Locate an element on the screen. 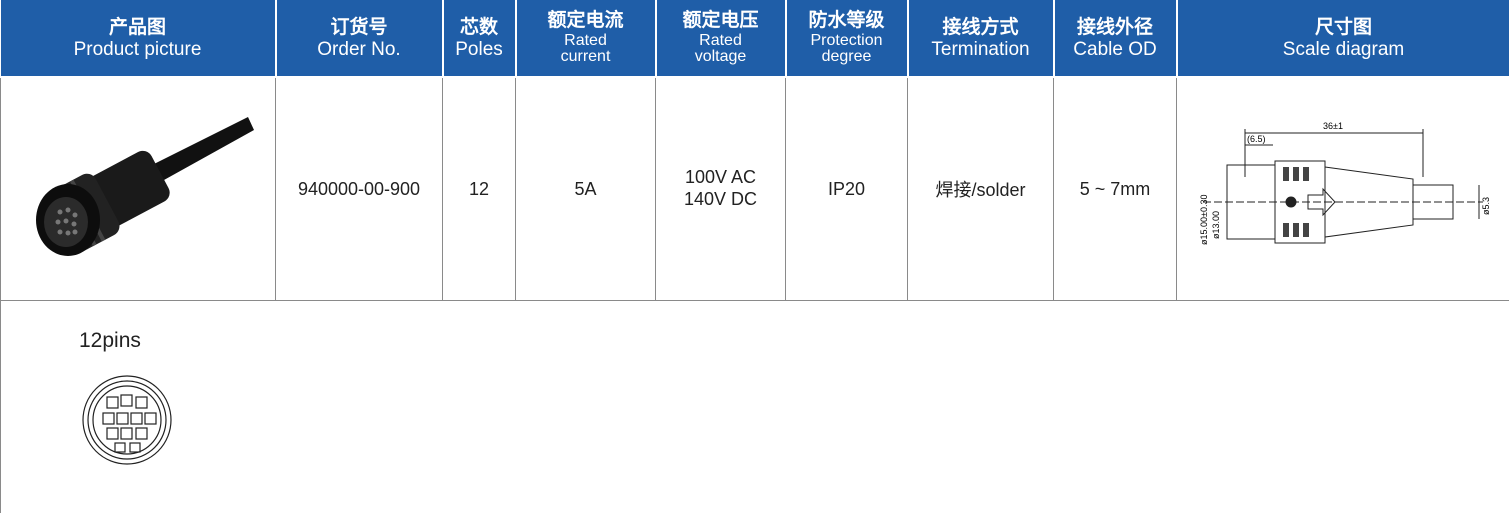 This screenshot has height=516, width=1509. header-cell: 芯数 Poles is located at coordinates (478, 39).